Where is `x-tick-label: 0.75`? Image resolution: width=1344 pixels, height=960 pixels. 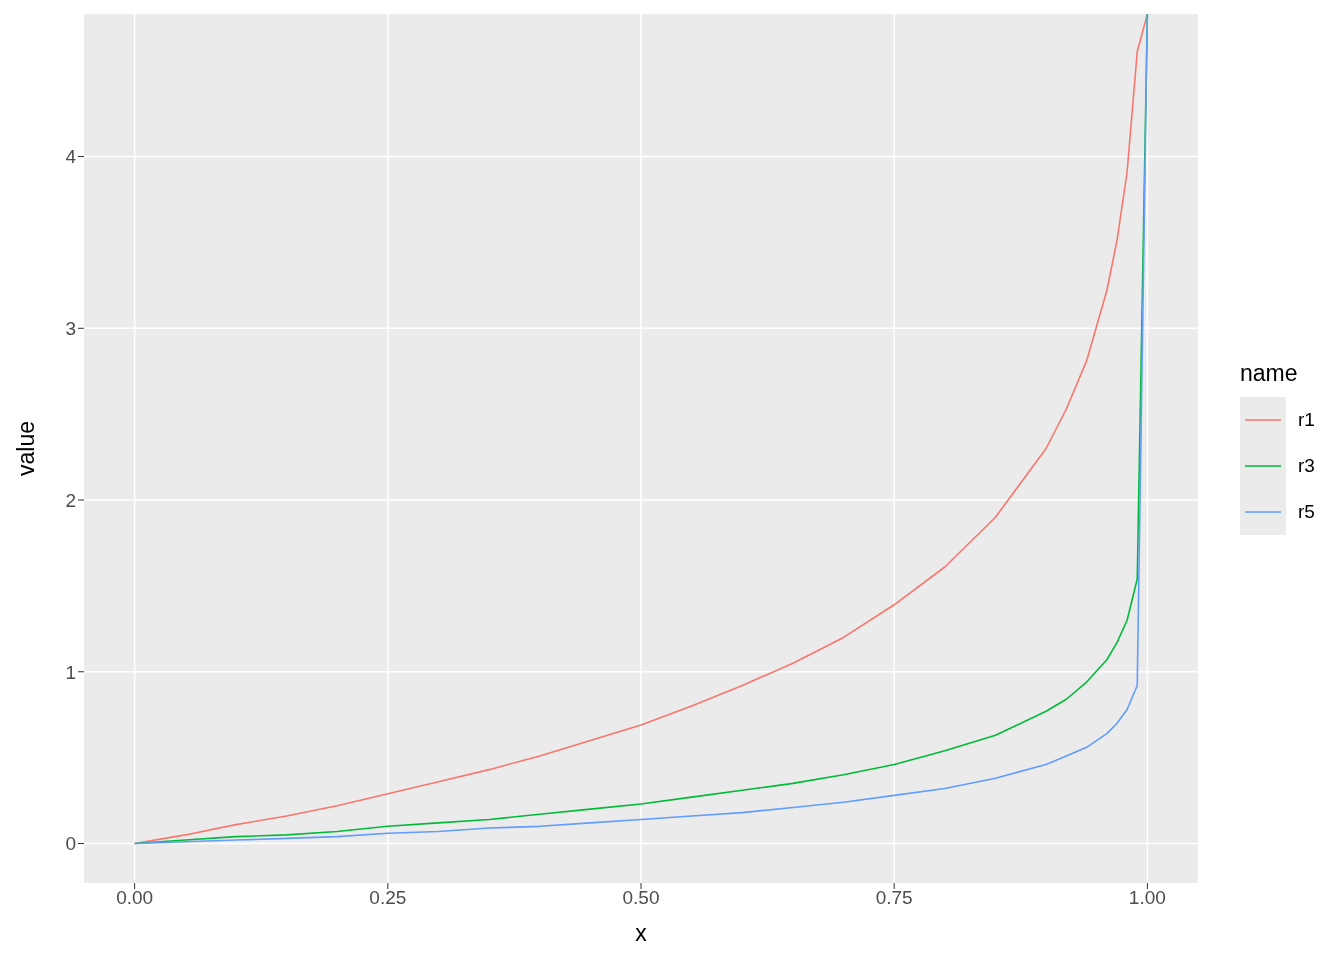
x-tick-label: 0.75 is located at coordinates (894, 898).